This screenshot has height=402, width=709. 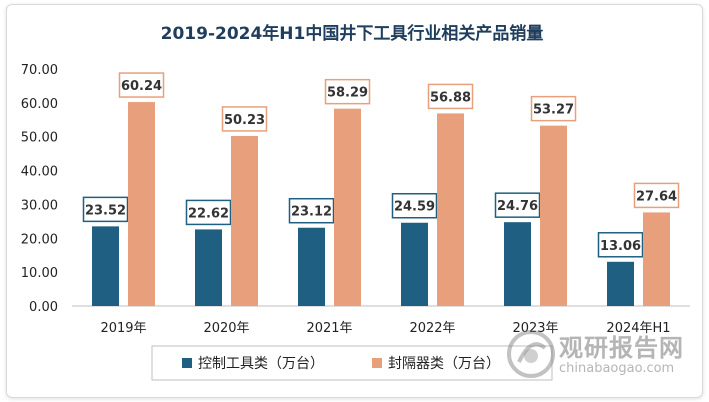 I want to click on y-tick-label: 50.00, so click(x=39, y=138).